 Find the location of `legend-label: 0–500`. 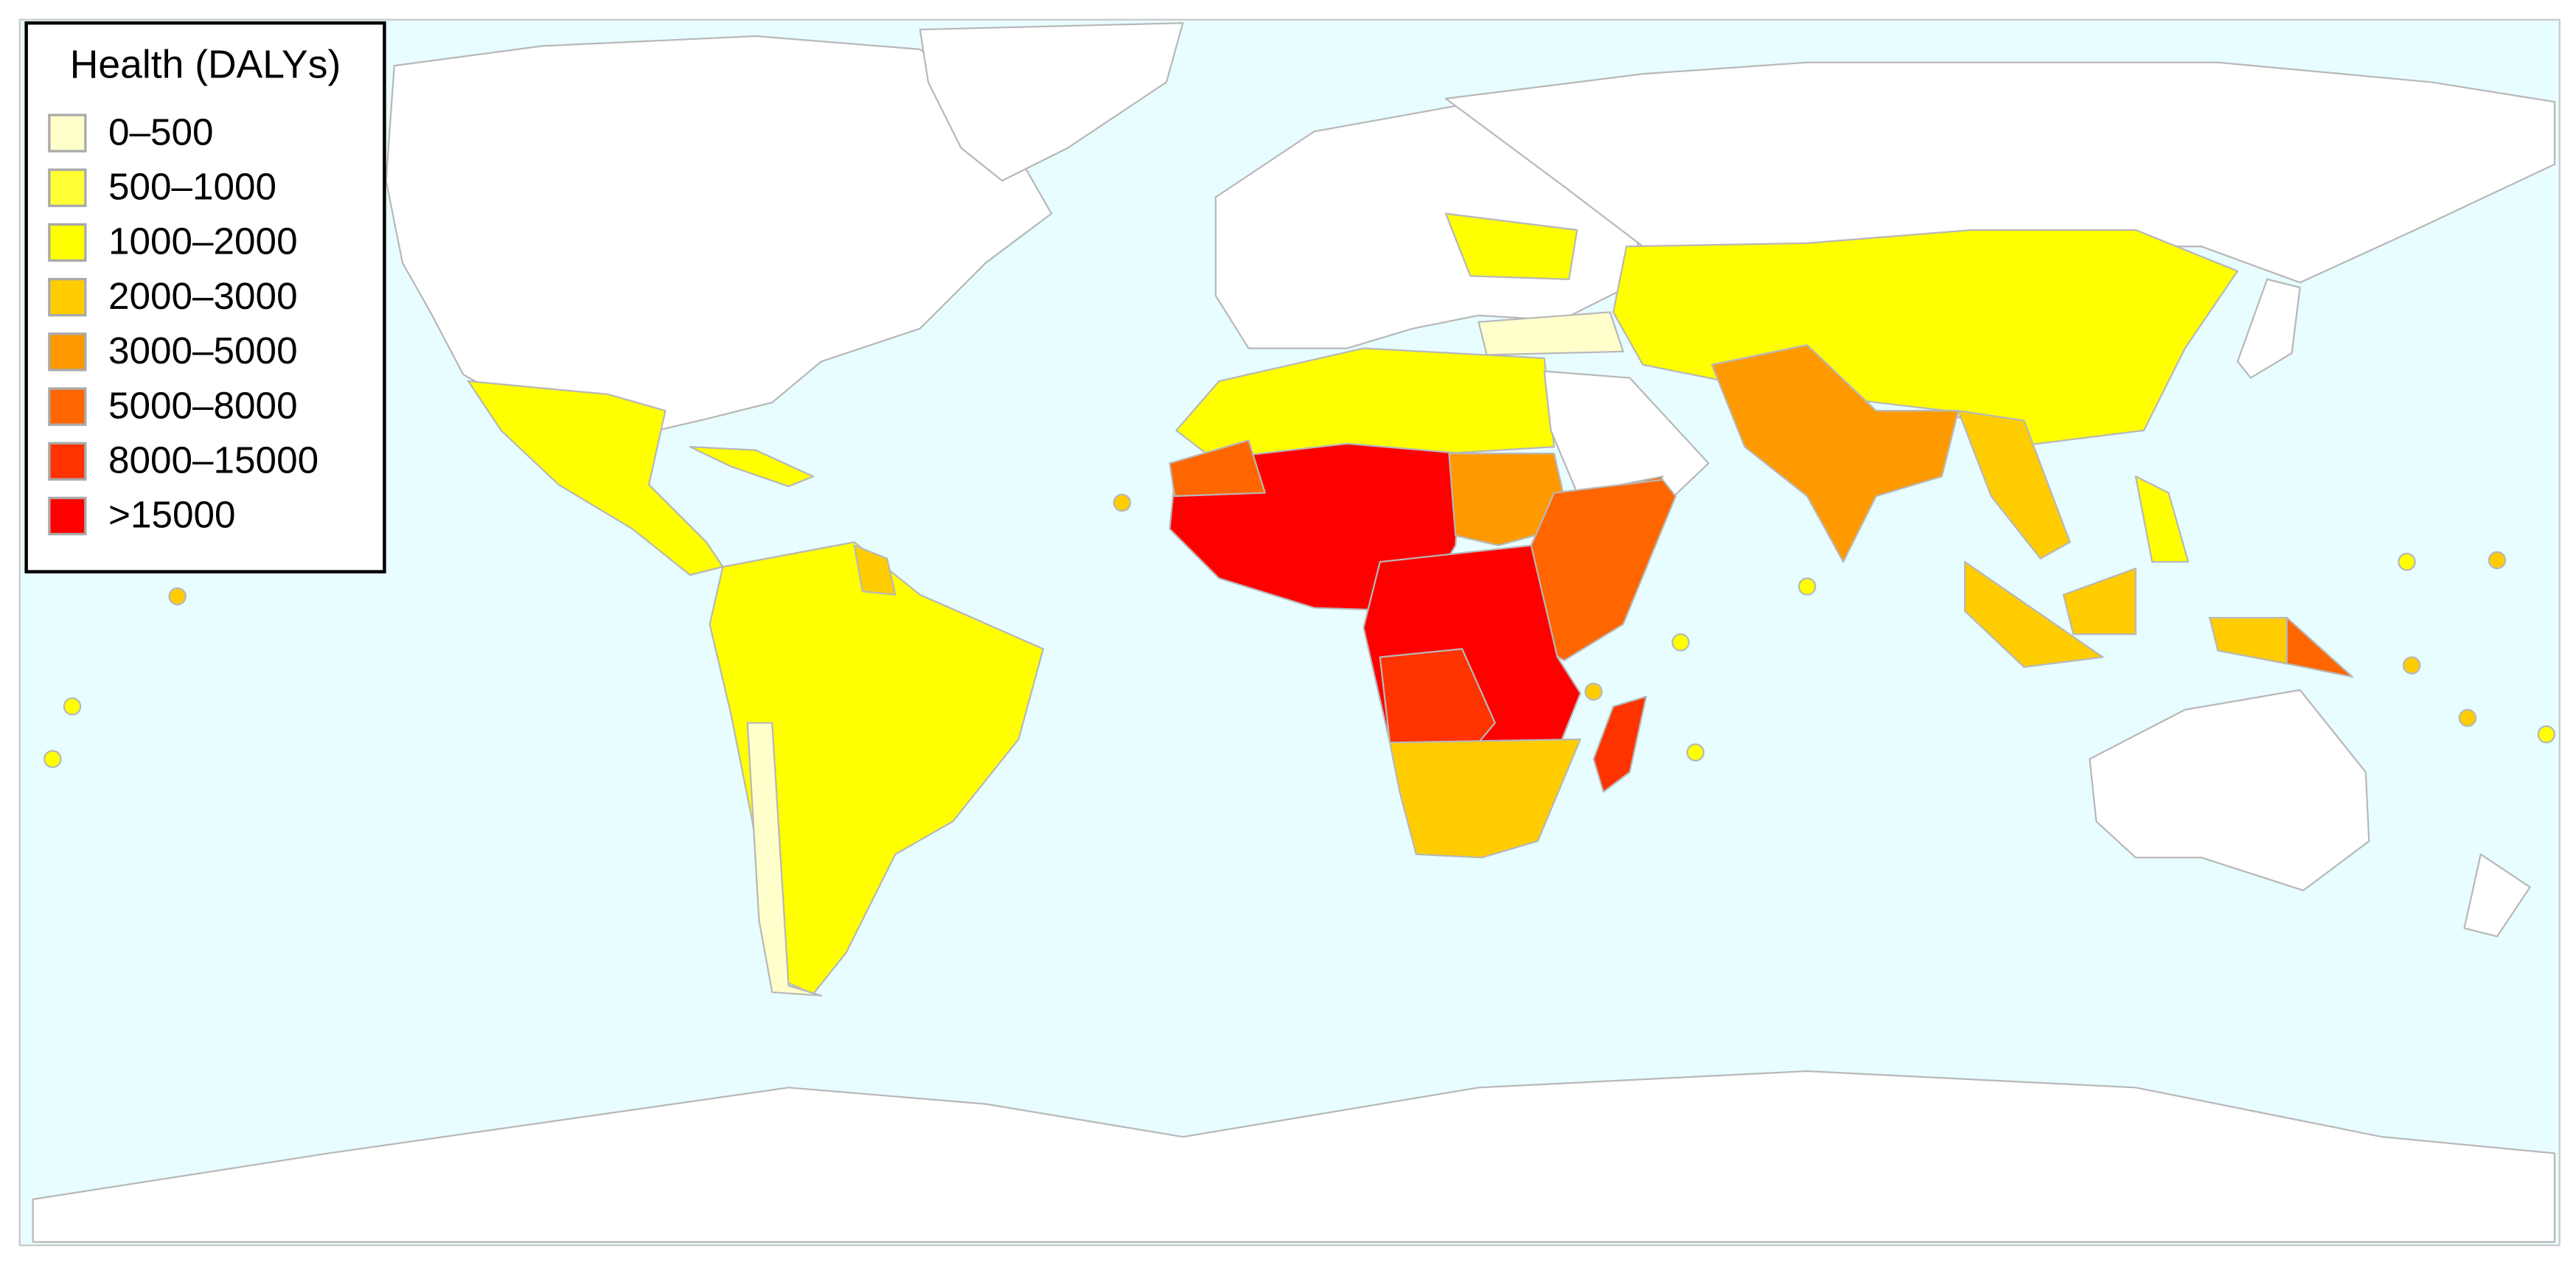

legend-label: 0–500 is located at coordinates (161, 132).